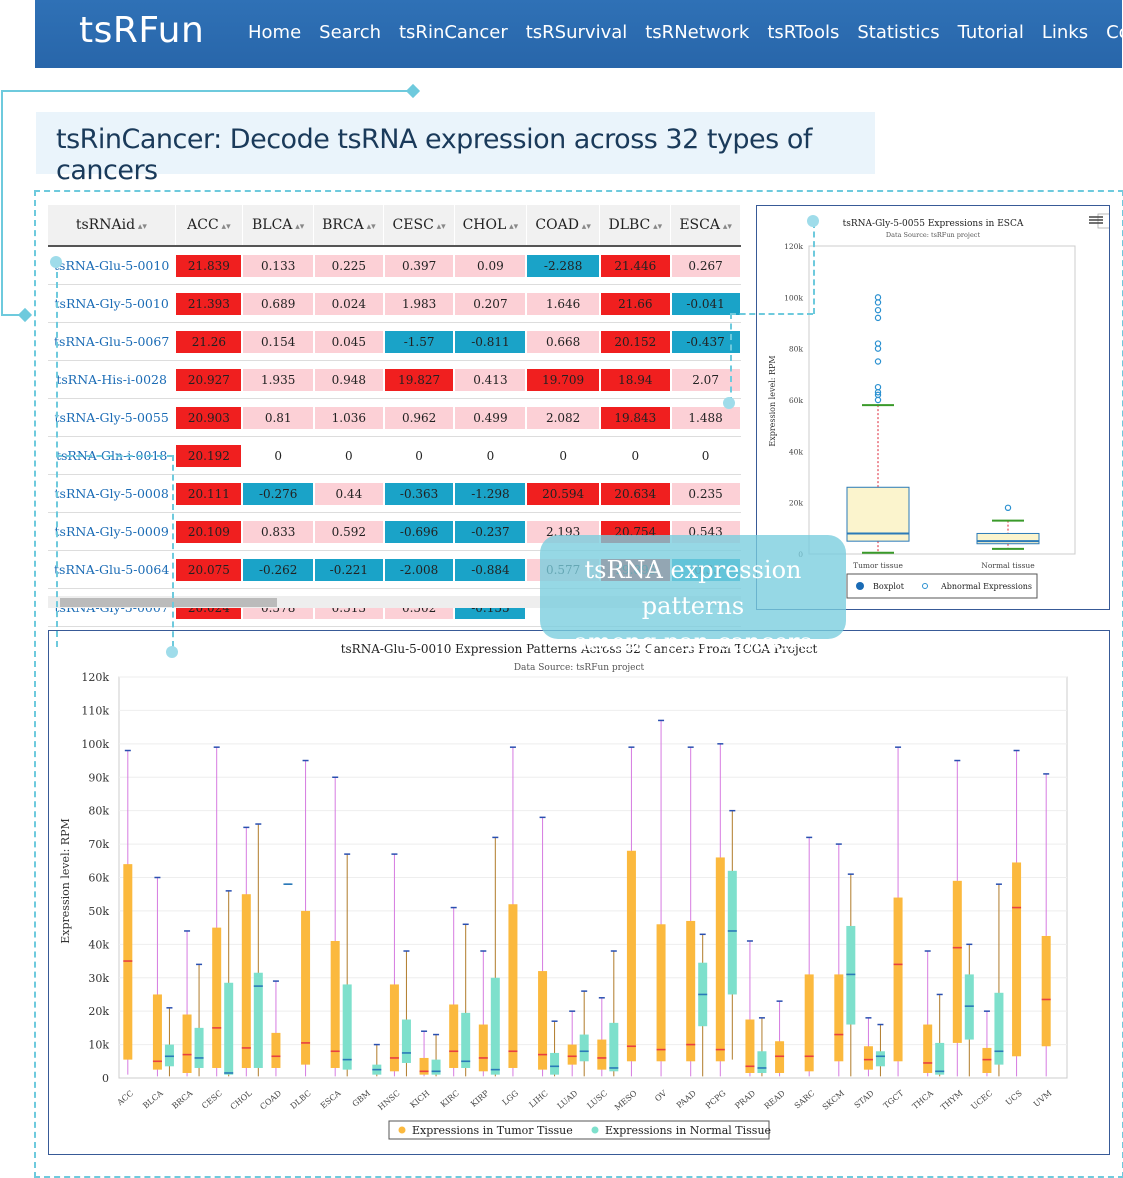 The image size is (1123, 1178). What do you see at coordinates (1065, 32) in the screenshot?
I see `nav-links: Links` at bounding box center [1065, 32].